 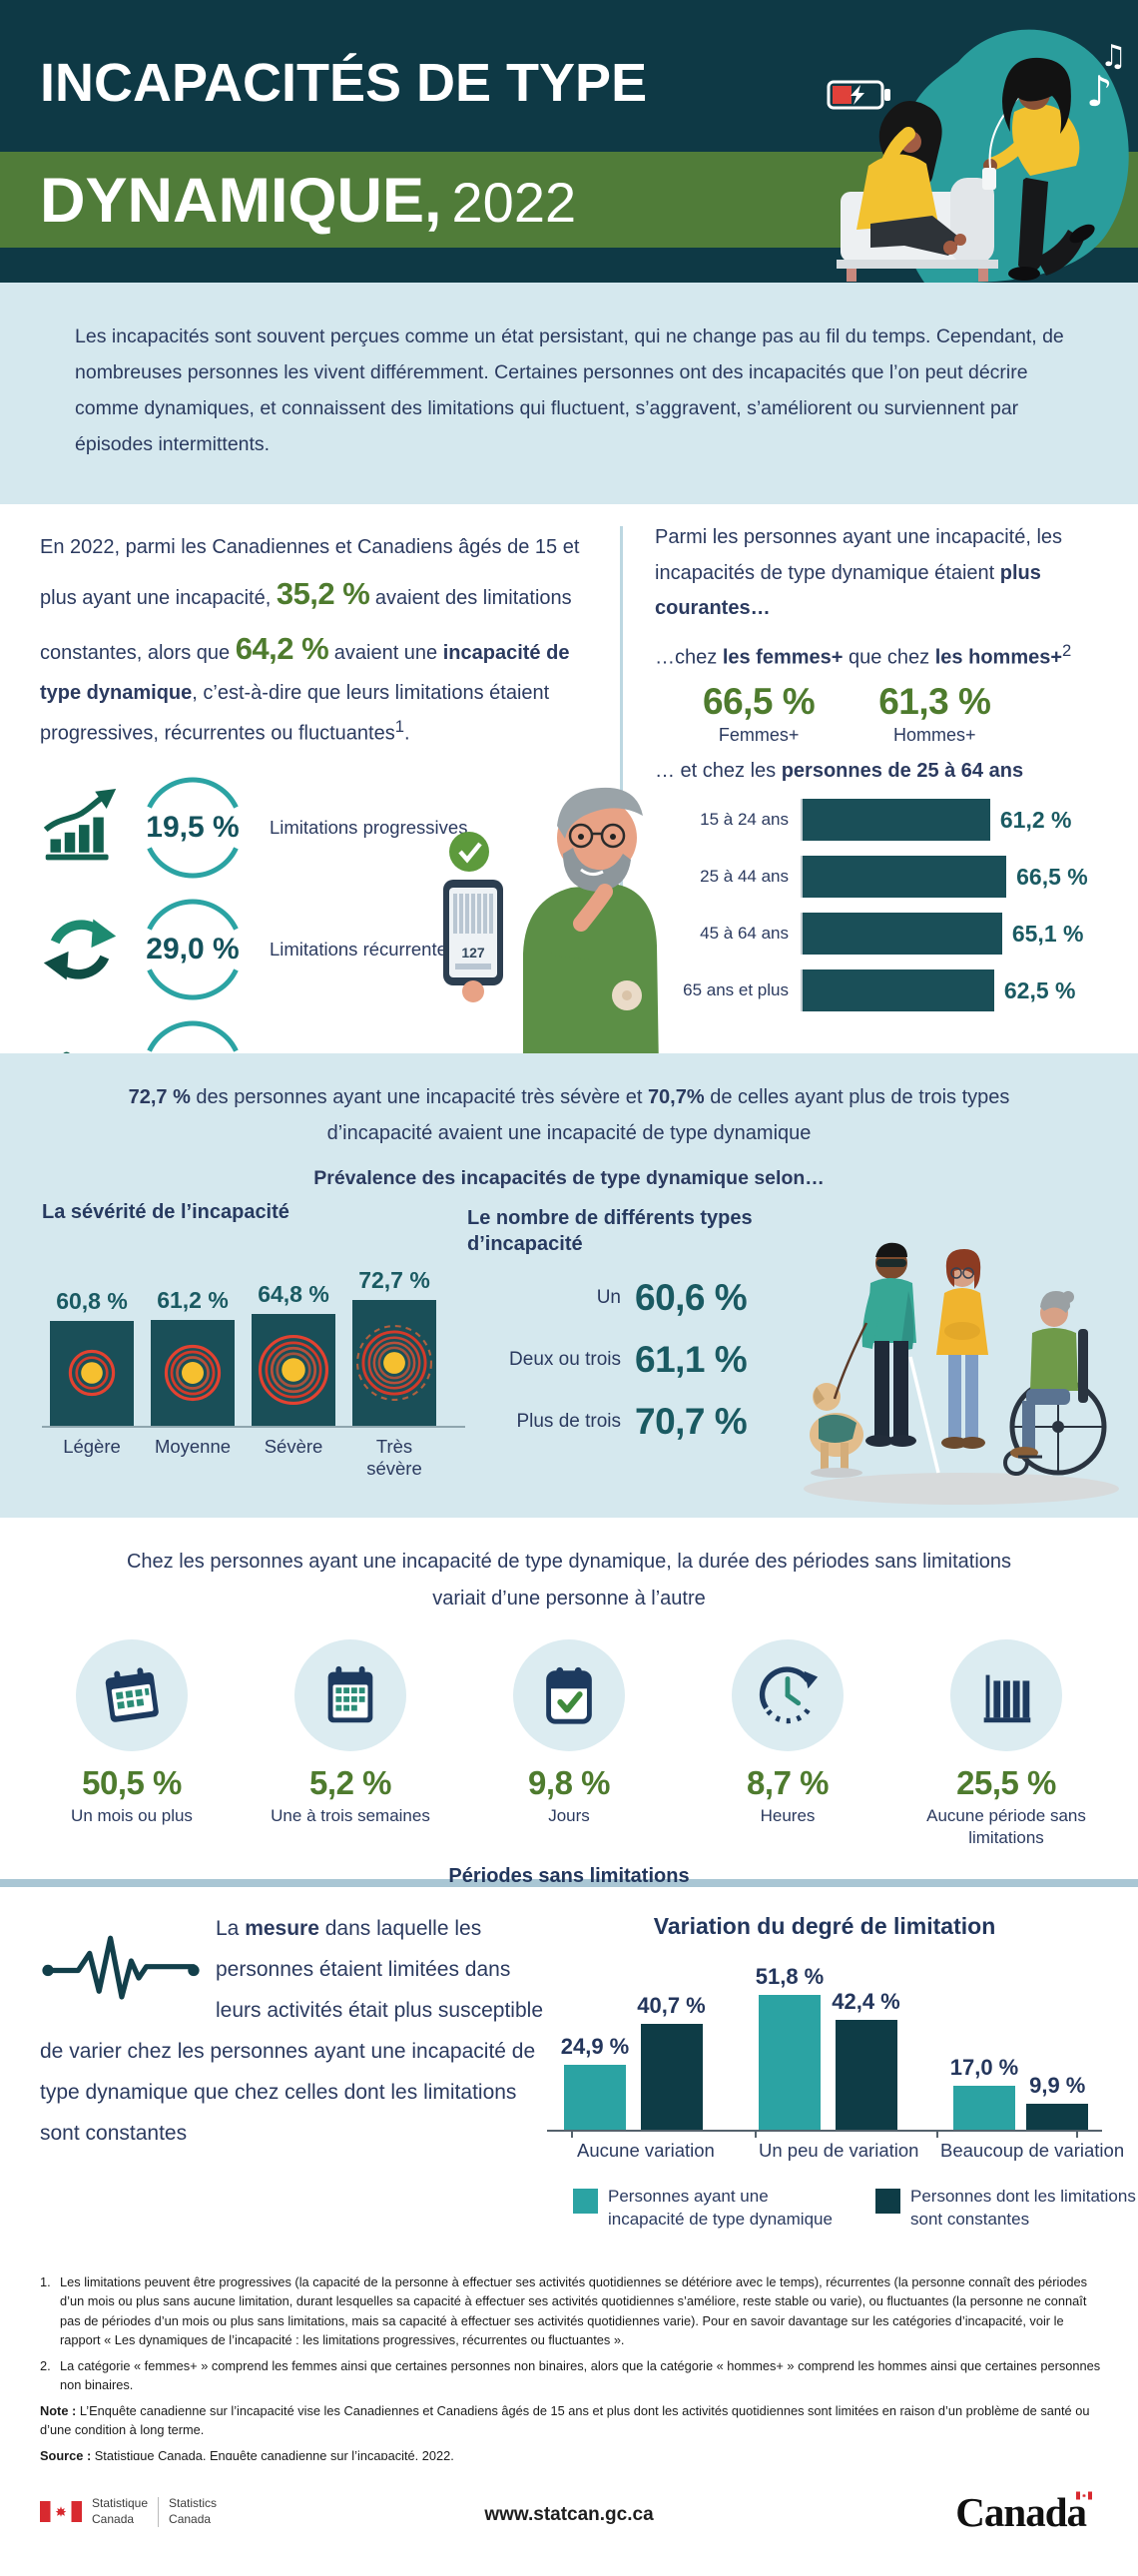 I want to click on footnote-ref-2: 2, so click(x=1067, y=650).